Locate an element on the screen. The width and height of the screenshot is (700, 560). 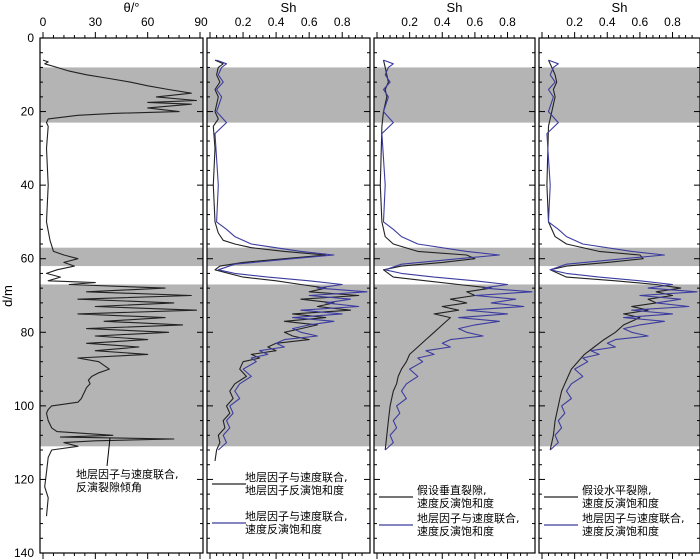
xtick-label-dip-0: 0 is located at coordinates (43, 22).